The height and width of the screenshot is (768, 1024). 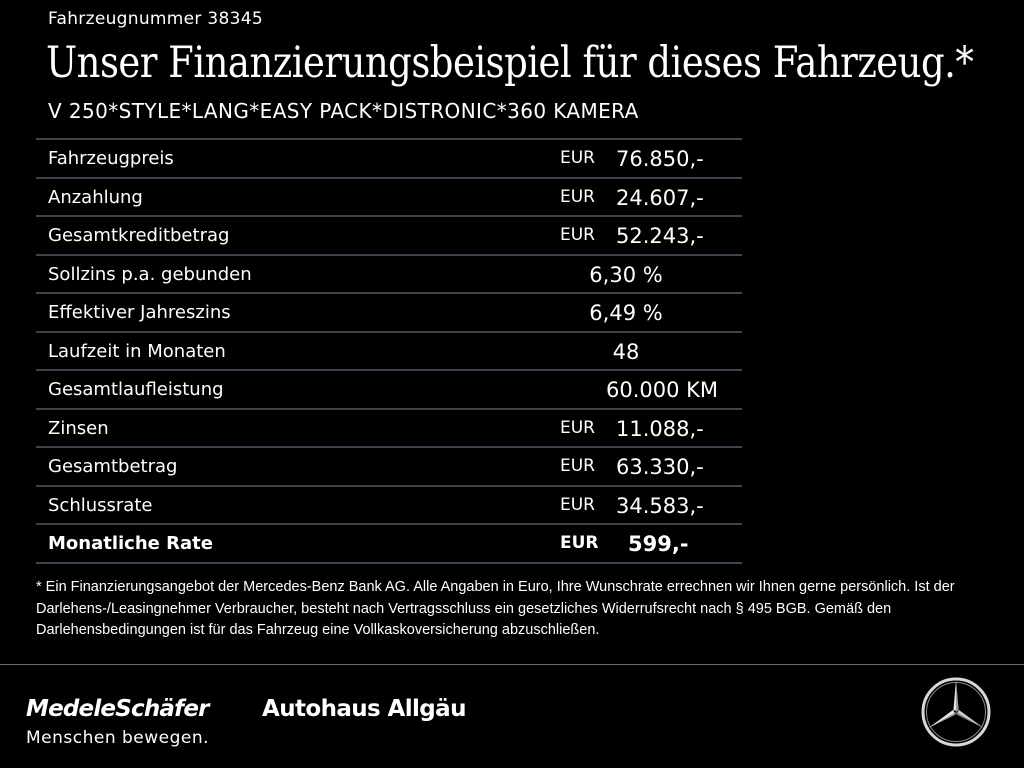 What do you see at coordinates (660, 428) in the screenshot?
I see `row-value: 11.088,-` at bounding box center [660, 428].